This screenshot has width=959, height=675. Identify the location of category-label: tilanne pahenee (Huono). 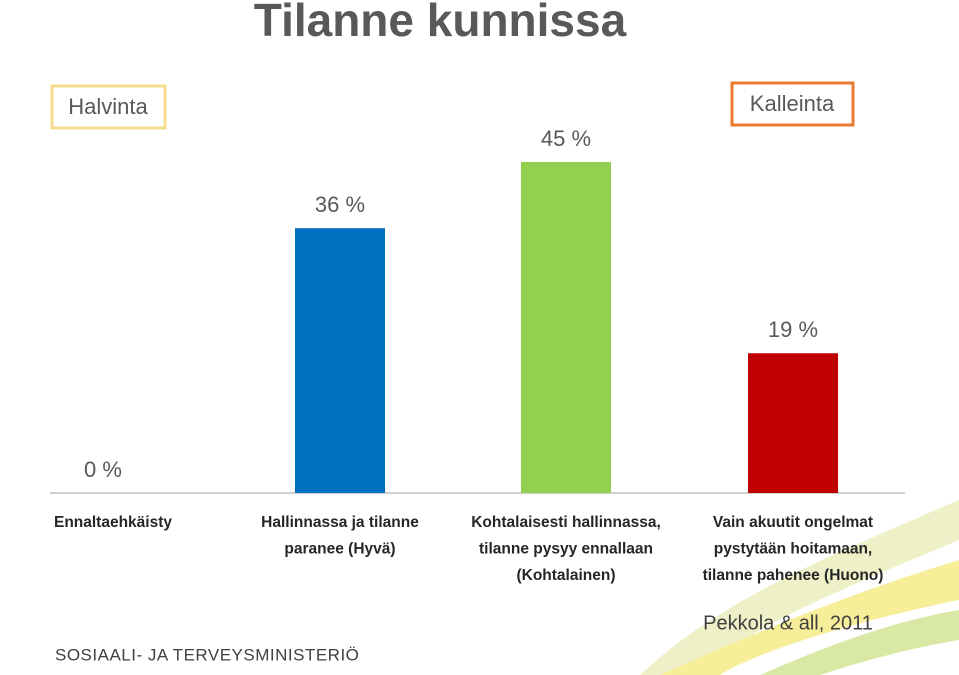
(793, 575).